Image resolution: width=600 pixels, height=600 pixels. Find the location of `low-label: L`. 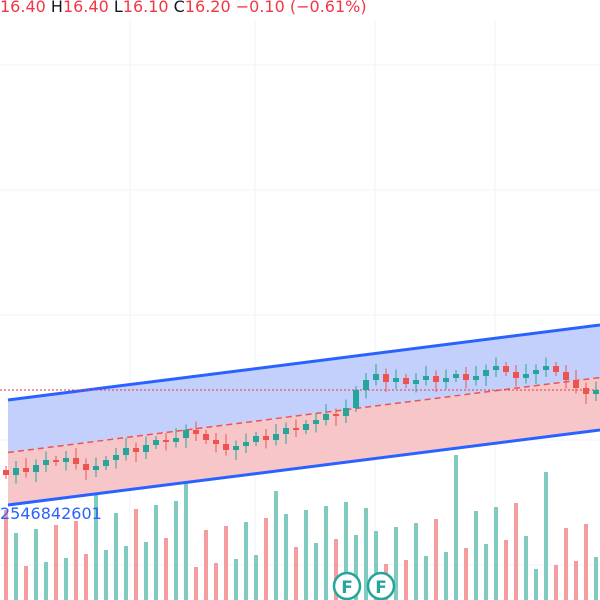

low-label: L is located at coordinates (118, 8).